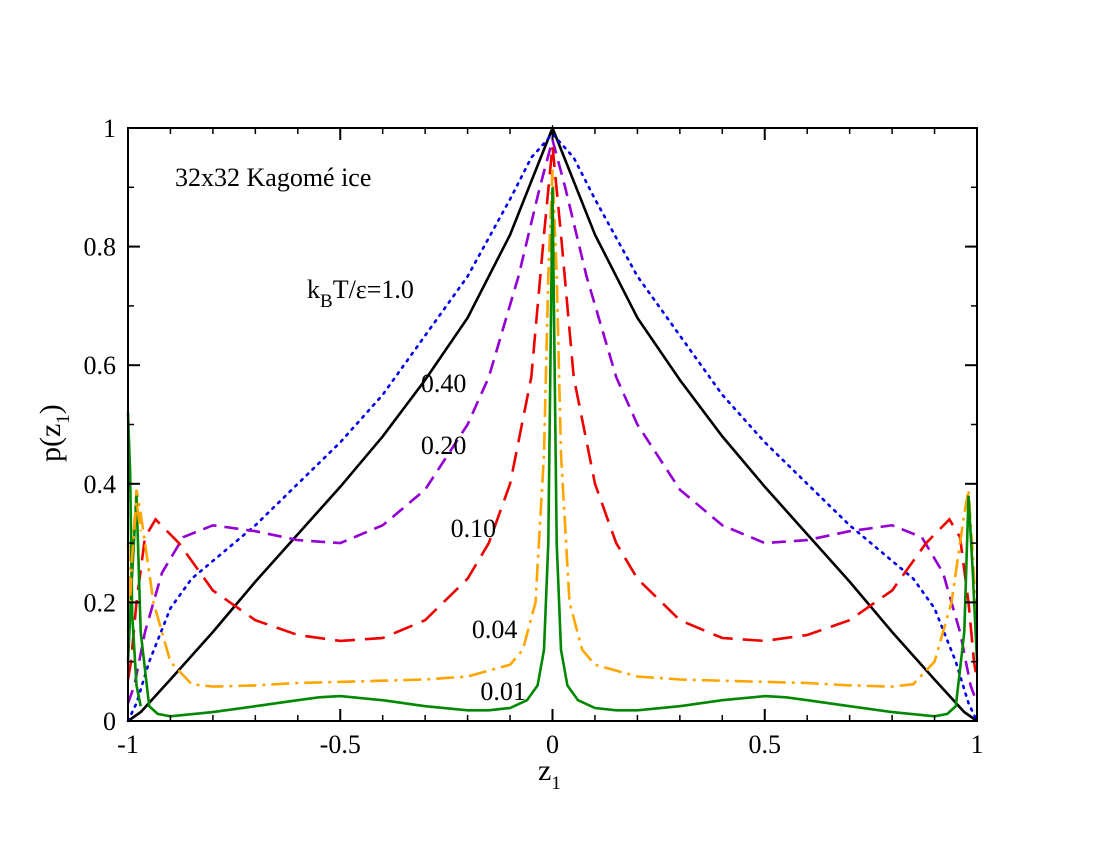 The height and width of the screenshot is (850, 1100). Describe the element at coordinates (100, 484) in the screenshot. I see `y-tick-label: 0.4` at that location.